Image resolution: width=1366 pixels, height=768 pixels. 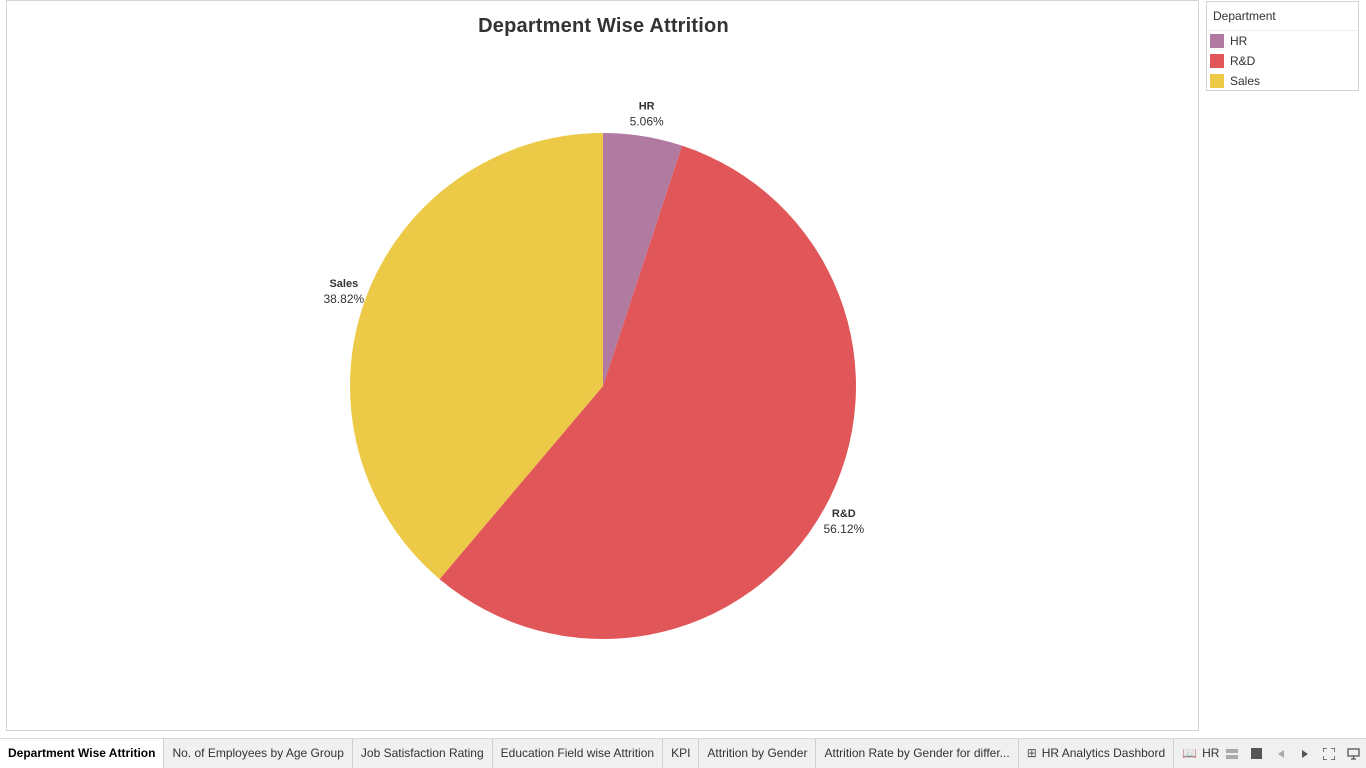 I want to click on prev-icon, so click(x=1281, y=754).